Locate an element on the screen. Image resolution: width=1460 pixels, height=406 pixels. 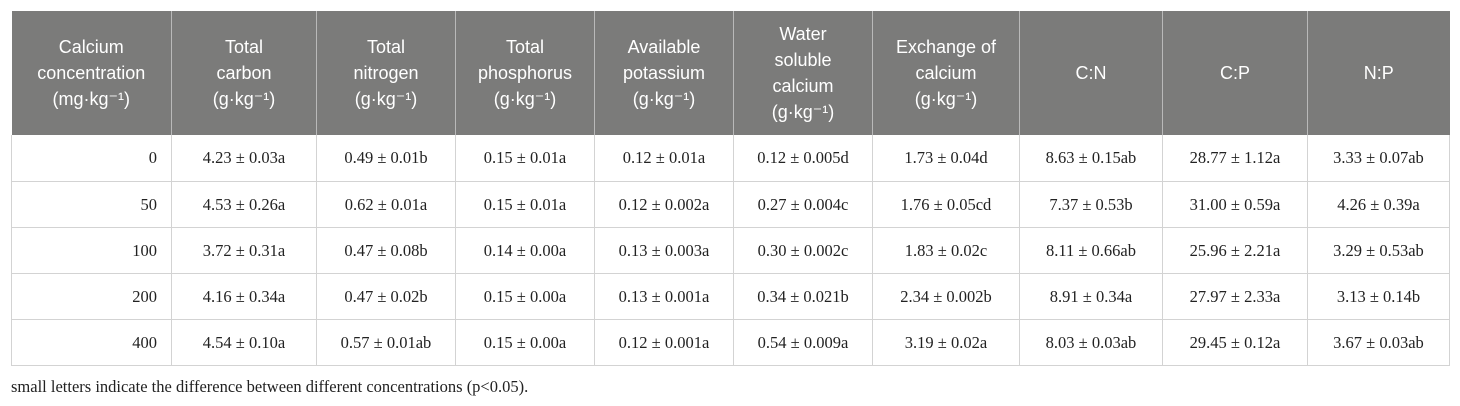
column-header: N:P is located at coordinates (1378, 73).